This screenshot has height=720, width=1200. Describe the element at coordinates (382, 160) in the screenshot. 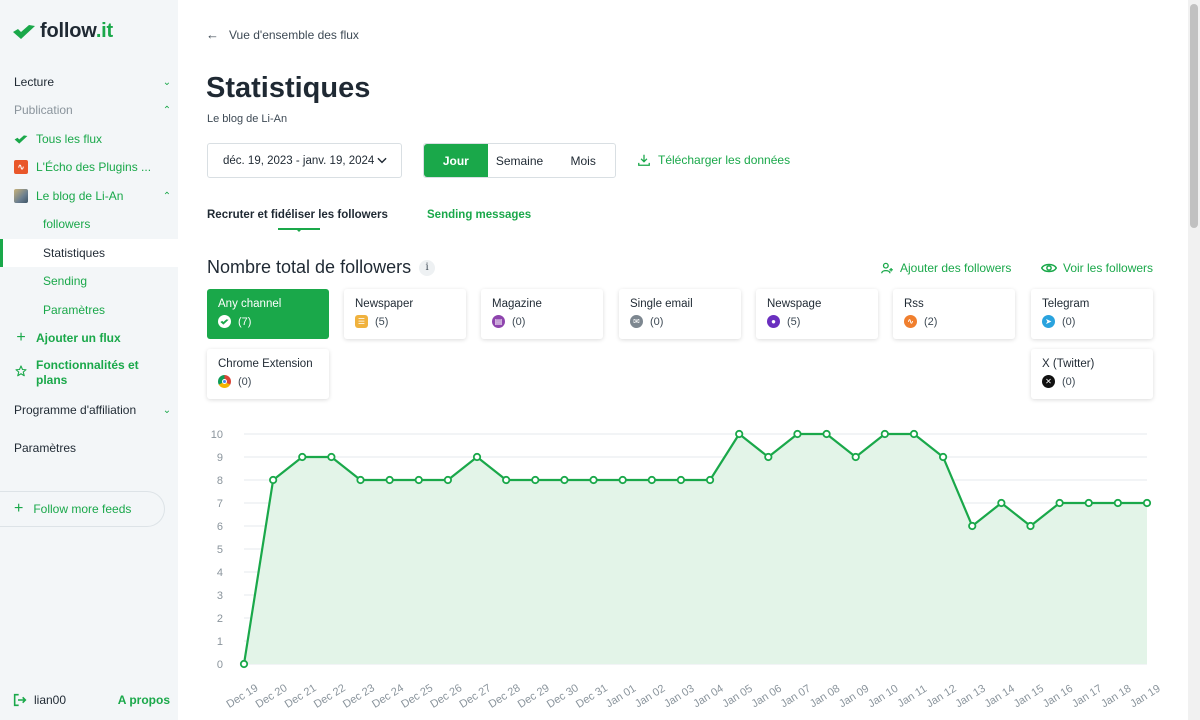

I see `chevron-down-icon` at that location.